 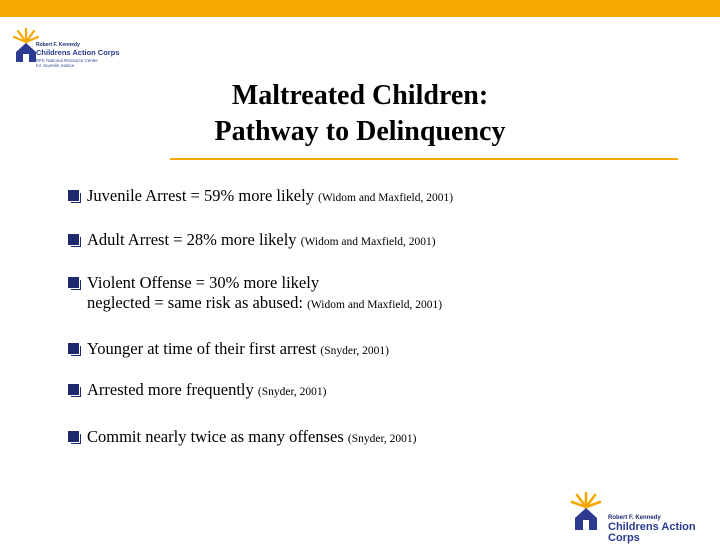 I want to click on title-divider, so click(x=424, y=159).